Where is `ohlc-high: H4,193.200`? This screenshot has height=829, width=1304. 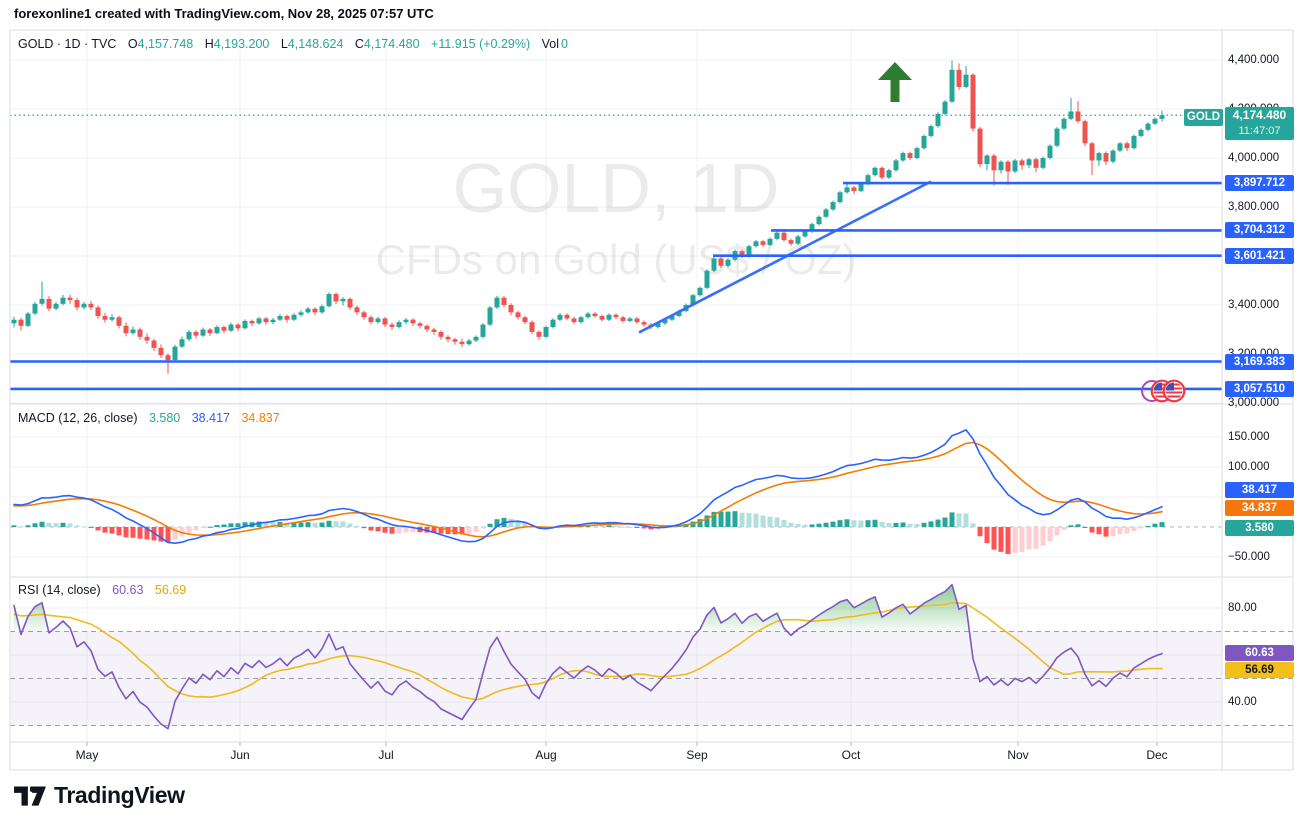 ohlc-high: H4,193.200 is located at coordinates (237, 44).